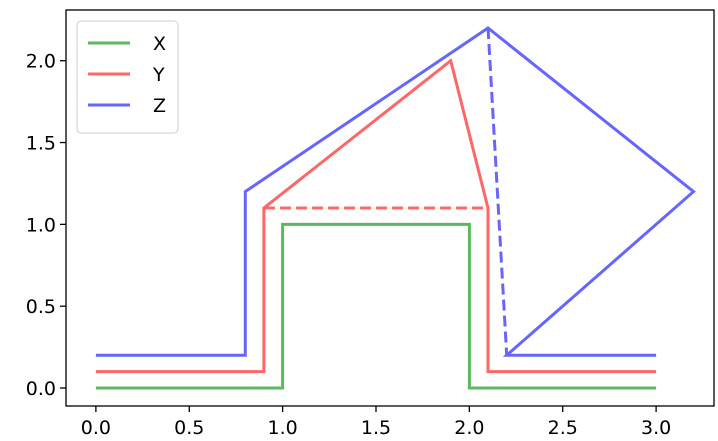  I want to click on y-tick-label: 0.5, so click(41, 307).